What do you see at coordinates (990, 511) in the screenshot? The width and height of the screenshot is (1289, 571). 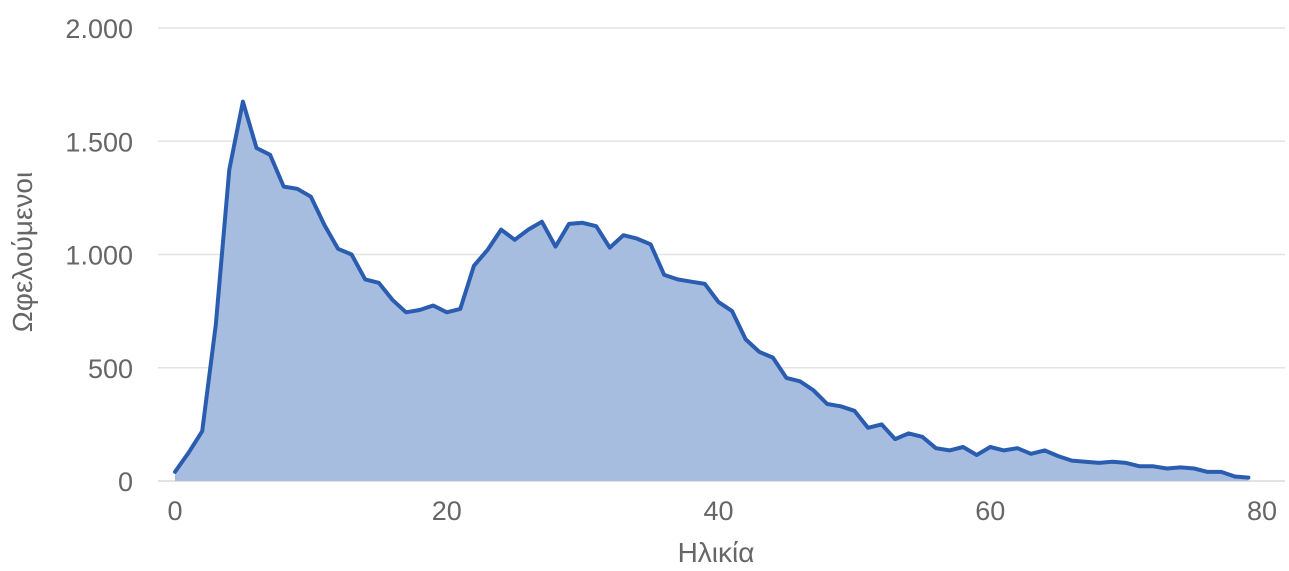 I see `x-tick-label: 60` at bounding box center [990, 511].